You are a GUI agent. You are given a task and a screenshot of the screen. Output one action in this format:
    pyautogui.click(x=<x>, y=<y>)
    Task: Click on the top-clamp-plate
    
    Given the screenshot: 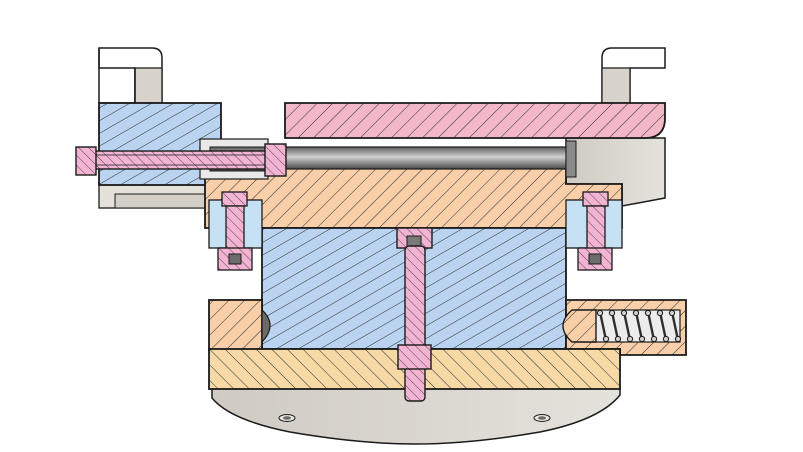 What is the action you would take?
    pyautogui.click(x=475, y=120)
    